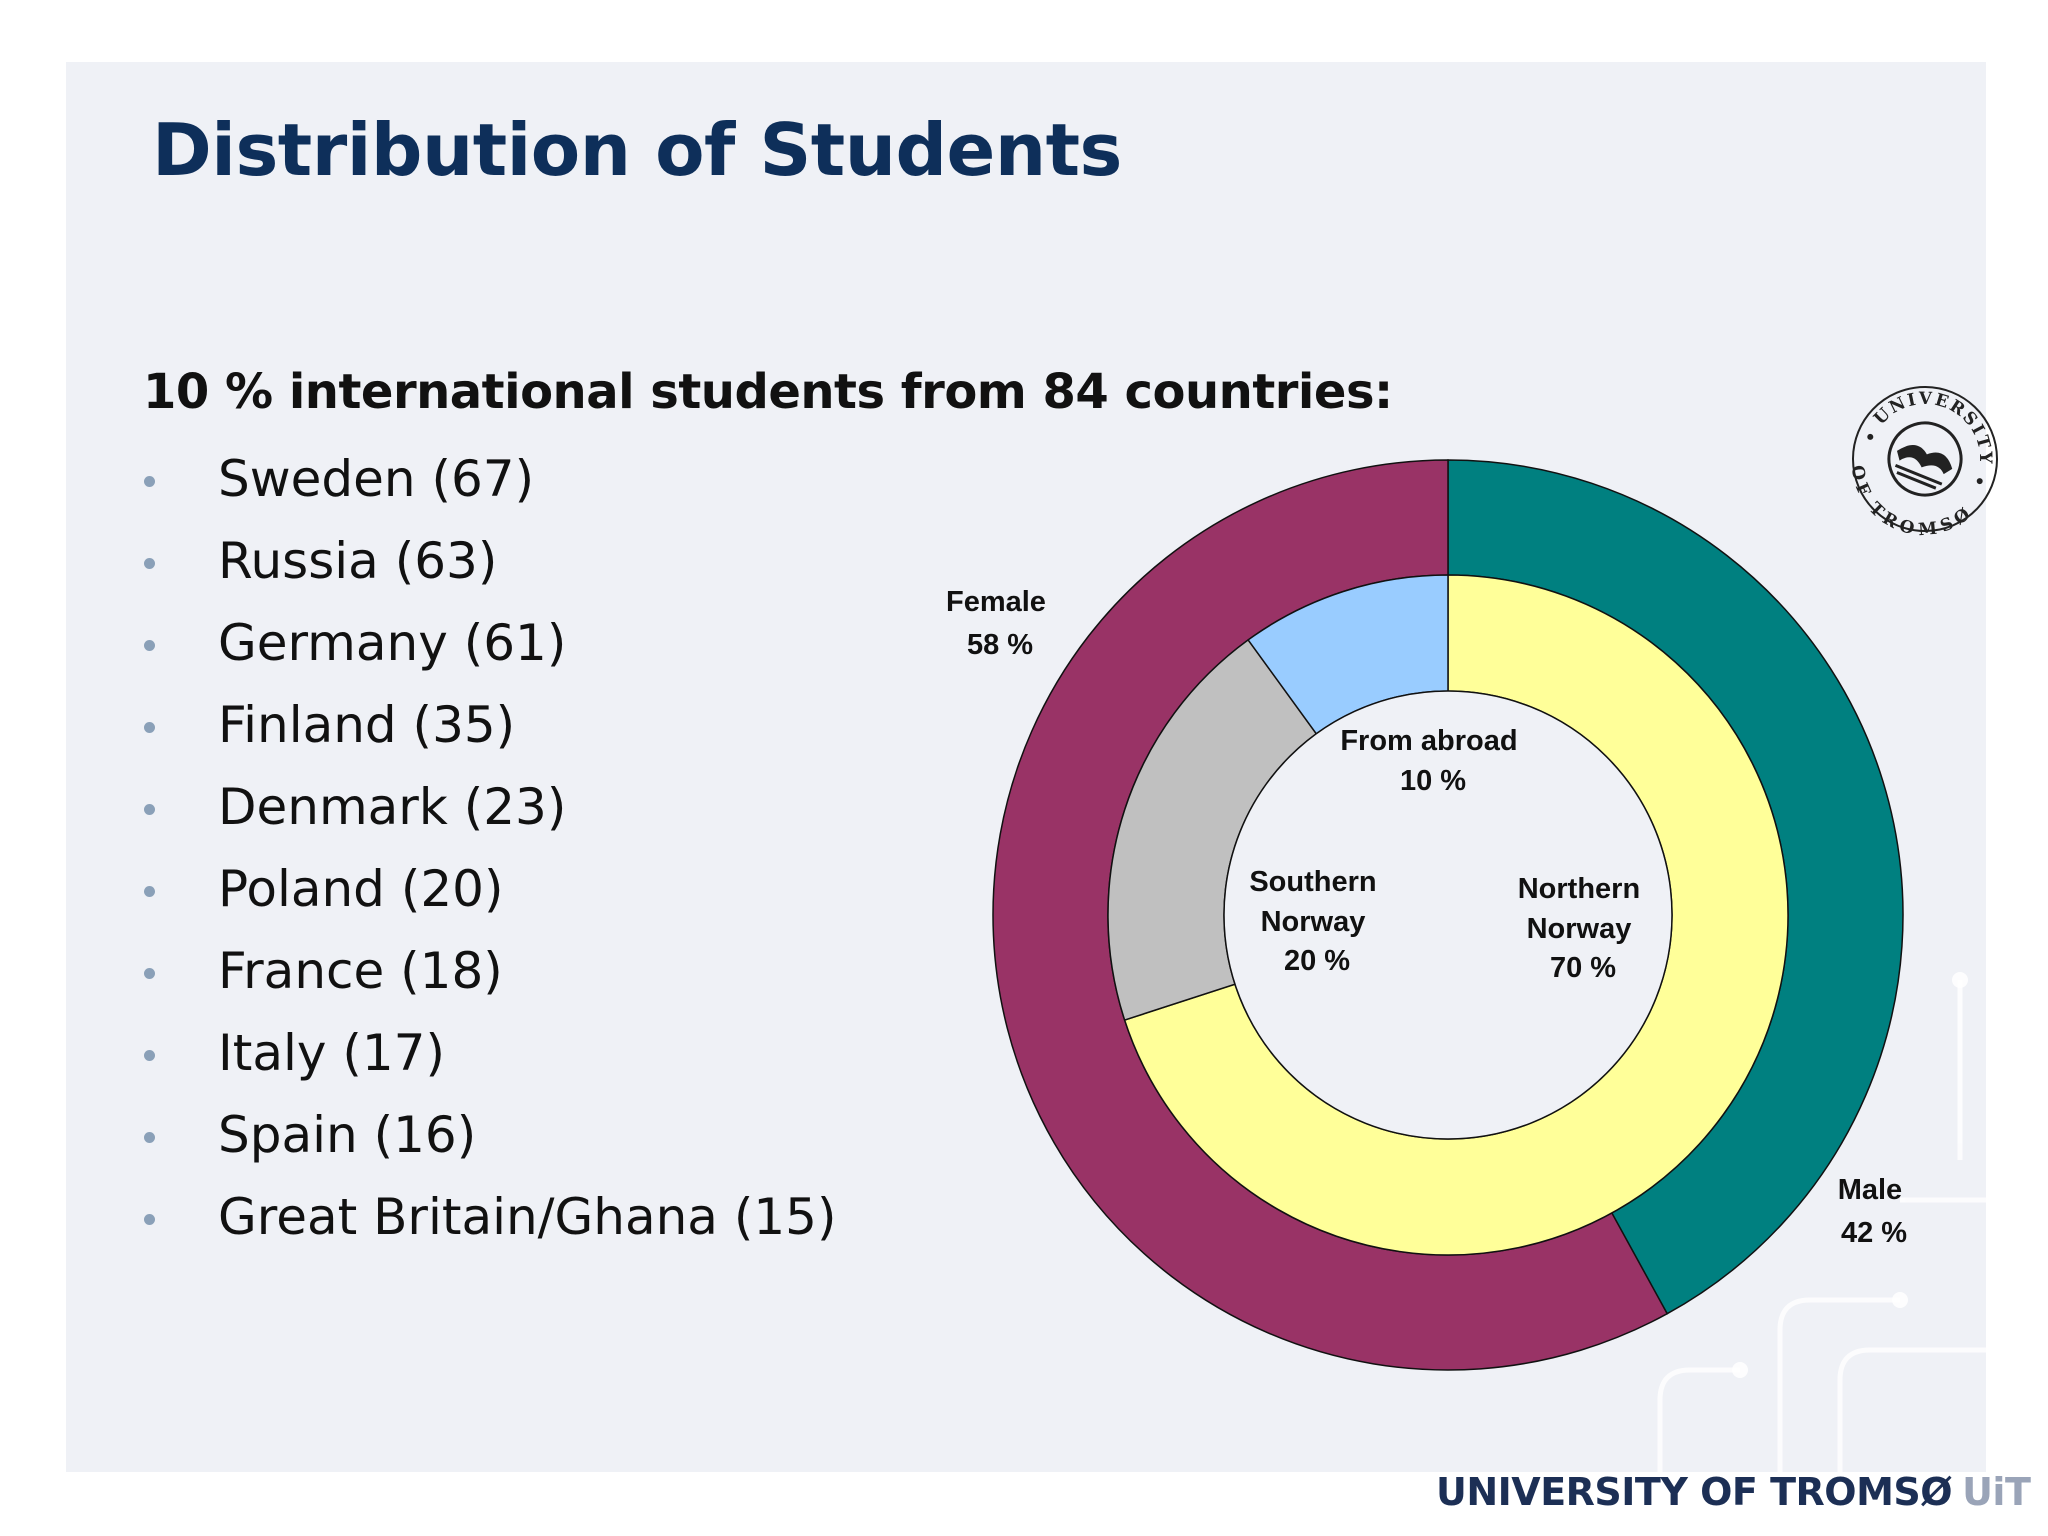 The image size is (2048, 1536). I want to click on country-label: Russia (63), so click(358, 561).